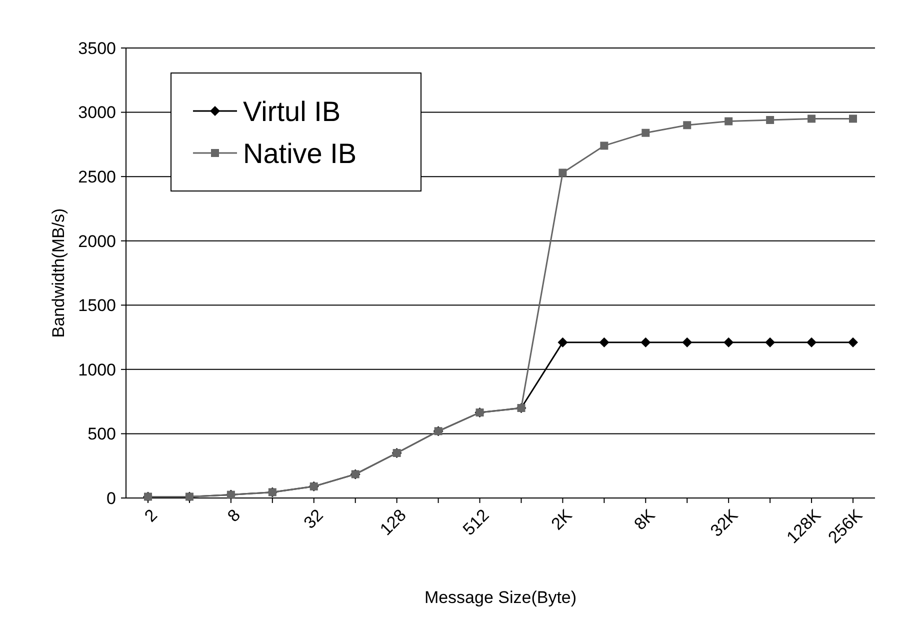  Describe the element at coordinates (102, 434) in the screenshot. I see `y-tick-label: 500` at that location.